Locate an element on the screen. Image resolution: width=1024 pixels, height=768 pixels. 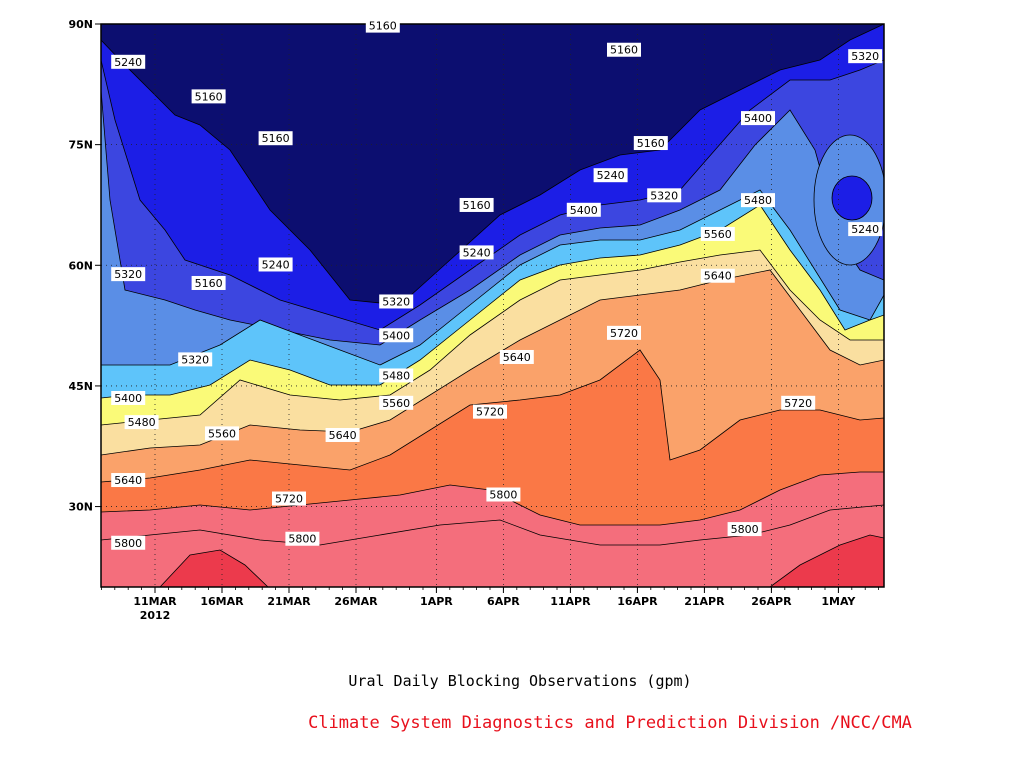
x-tick-label: 1MAY is located at coordinates (838, 601).